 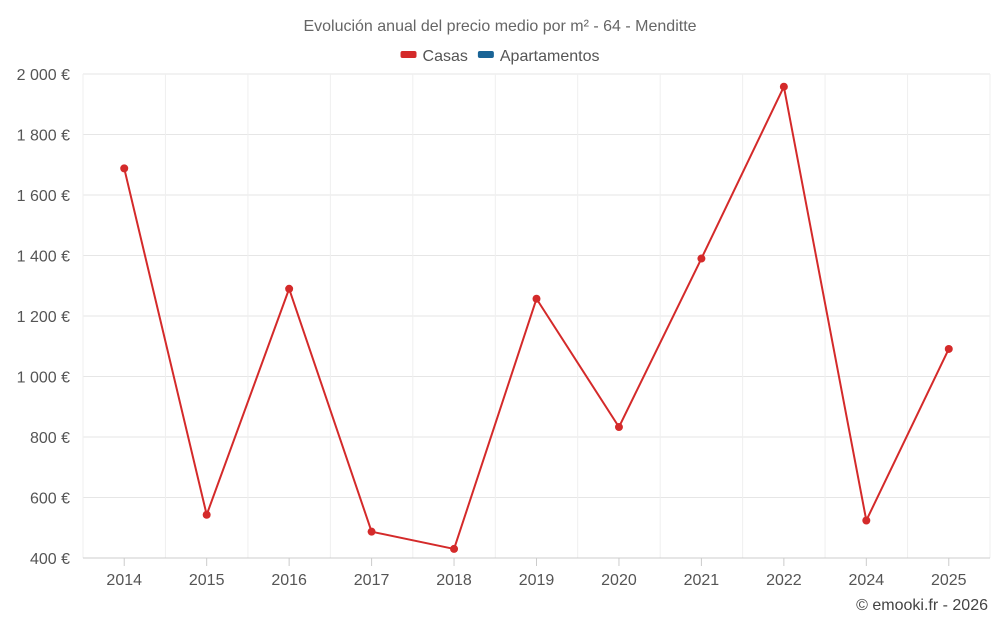 I want to click on y-tick-label: 800 €, so click(x=50, y=438).